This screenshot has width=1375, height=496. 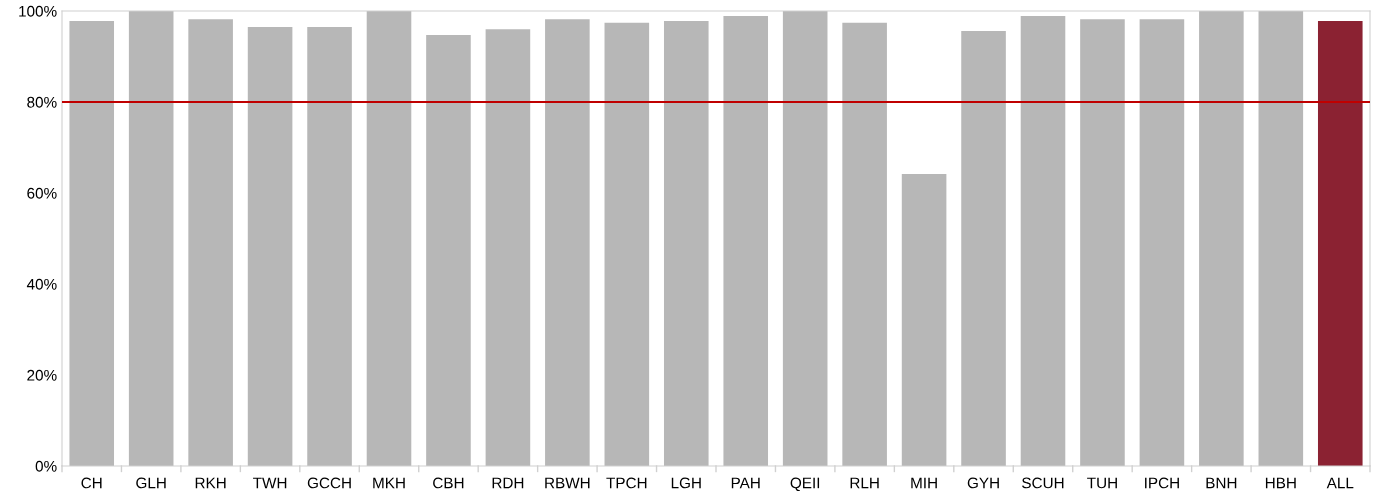 What do you see at coordinates (270, 483) in the screenshot?
I see `x-tick-label: TWH` at bounding box center [270, 483].